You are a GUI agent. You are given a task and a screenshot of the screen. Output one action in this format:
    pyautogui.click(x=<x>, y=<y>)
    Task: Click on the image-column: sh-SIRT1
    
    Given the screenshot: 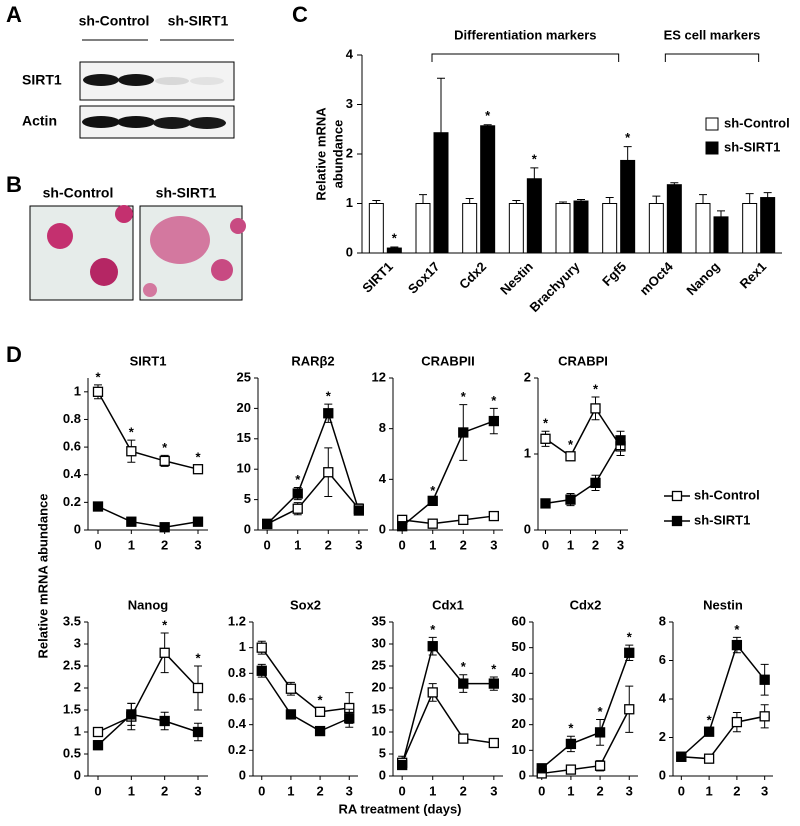 What is the action you would take?
    pyautogui.click(x=186, y=193)
    